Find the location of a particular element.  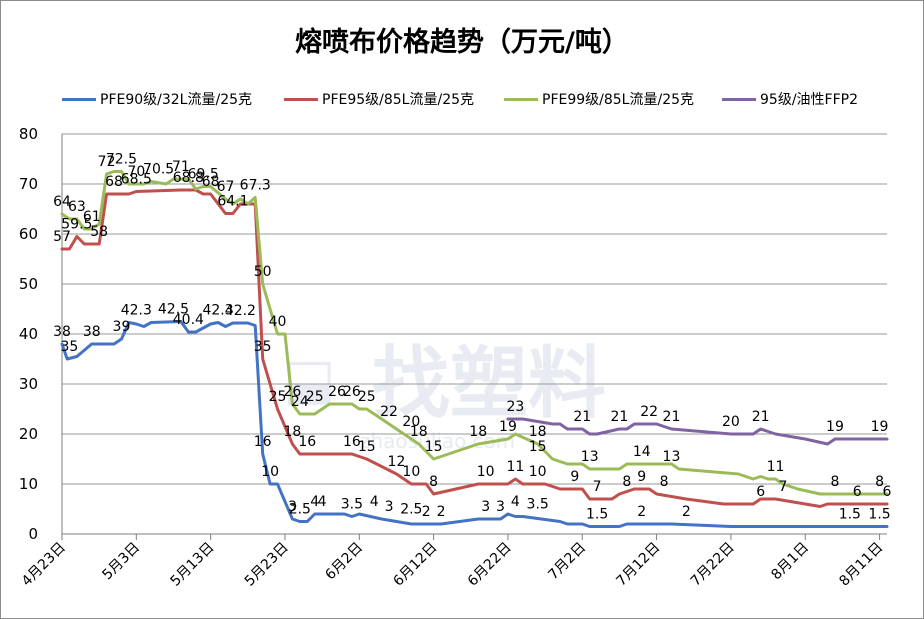

data-label-s1-14: 12 is located at coordinates (397, 462).